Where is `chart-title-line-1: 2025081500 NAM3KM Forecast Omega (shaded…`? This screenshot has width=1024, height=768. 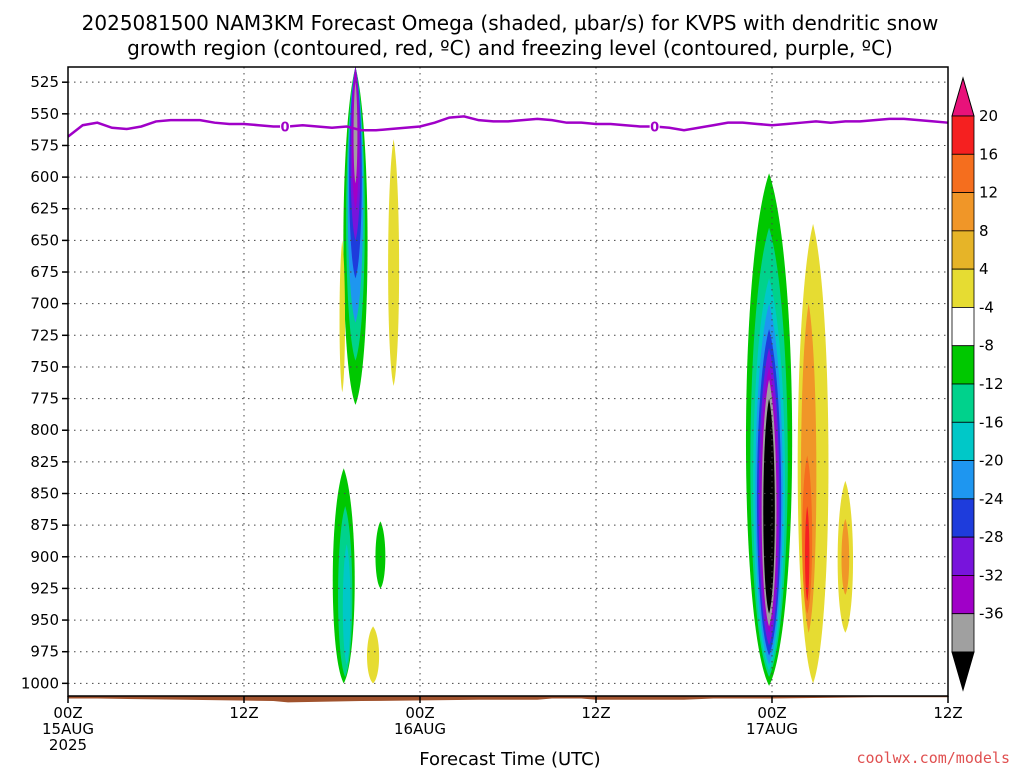
chart-title-line-1: 2025081500 NAM3KM Forecast Omega (shaded… is located at coordinates (510, 23).